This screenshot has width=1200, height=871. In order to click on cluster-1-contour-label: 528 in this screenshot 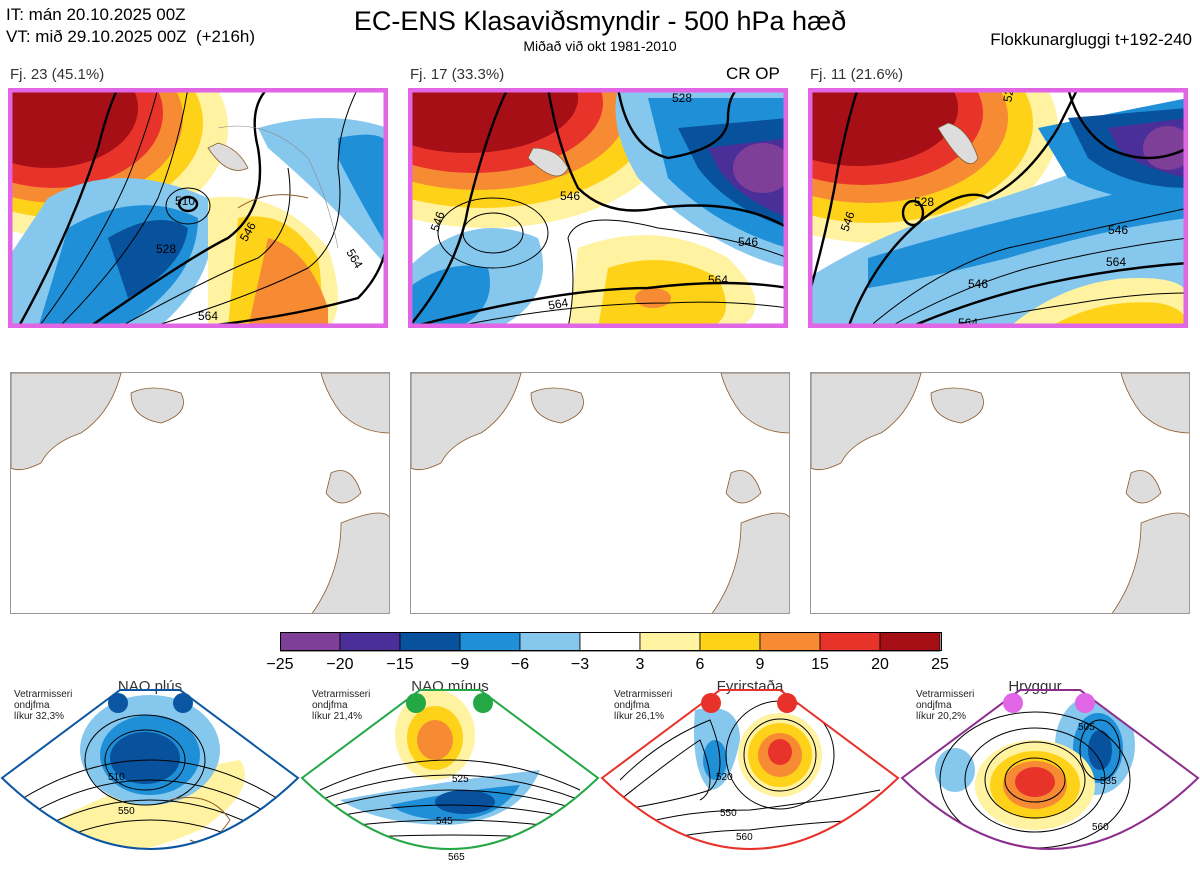, I will do `click(166, 249)`.